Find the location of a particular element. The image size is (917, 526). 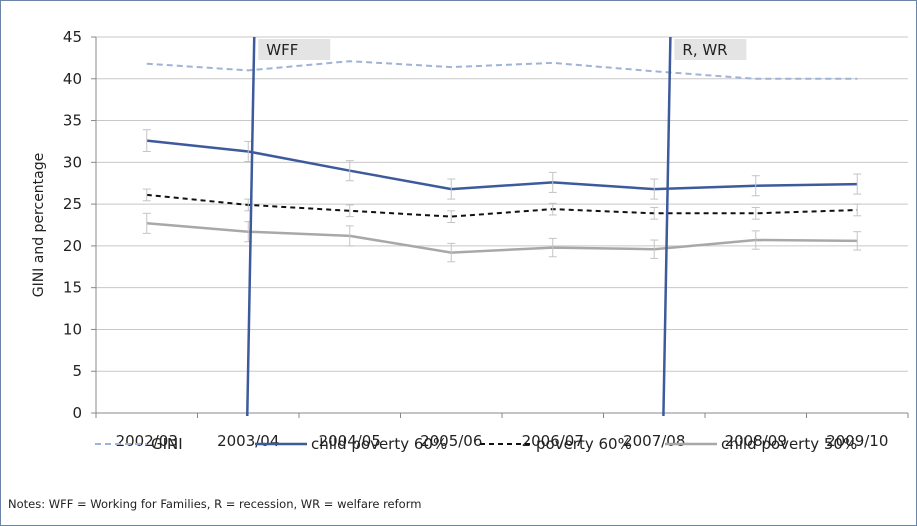

x-tick-label-2009-10: 2009/10 is located at coordinates (857, 441).